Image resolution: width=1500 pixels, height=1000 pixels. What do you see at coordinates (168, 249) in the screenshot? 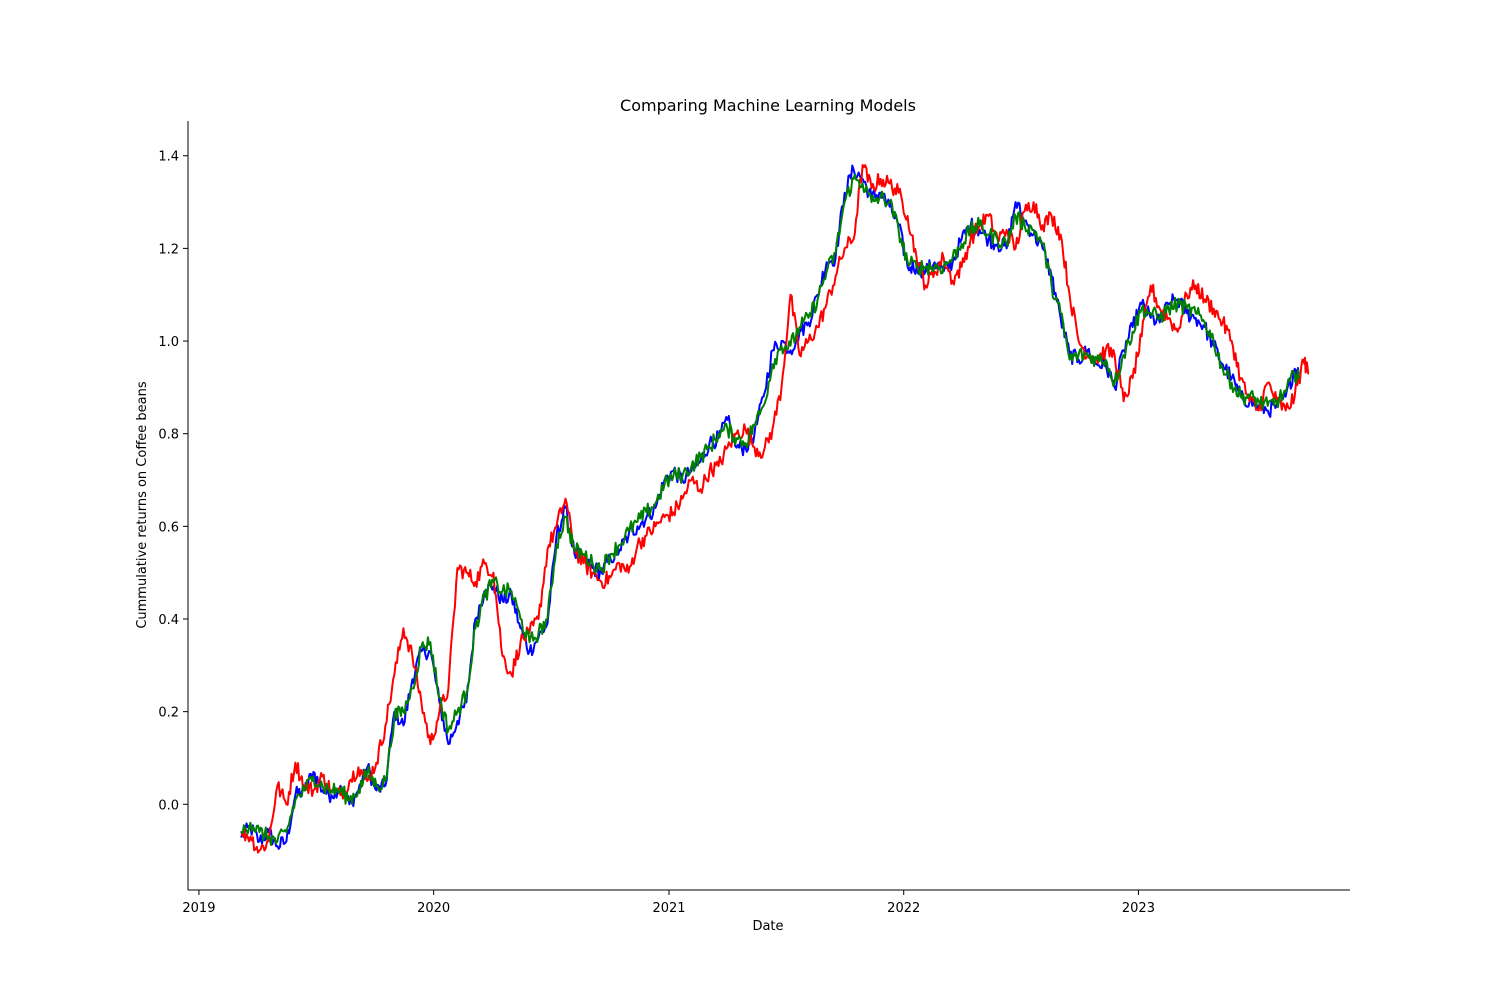
I see `y-tick-label: 1.2` at bounding box center [168, 249].